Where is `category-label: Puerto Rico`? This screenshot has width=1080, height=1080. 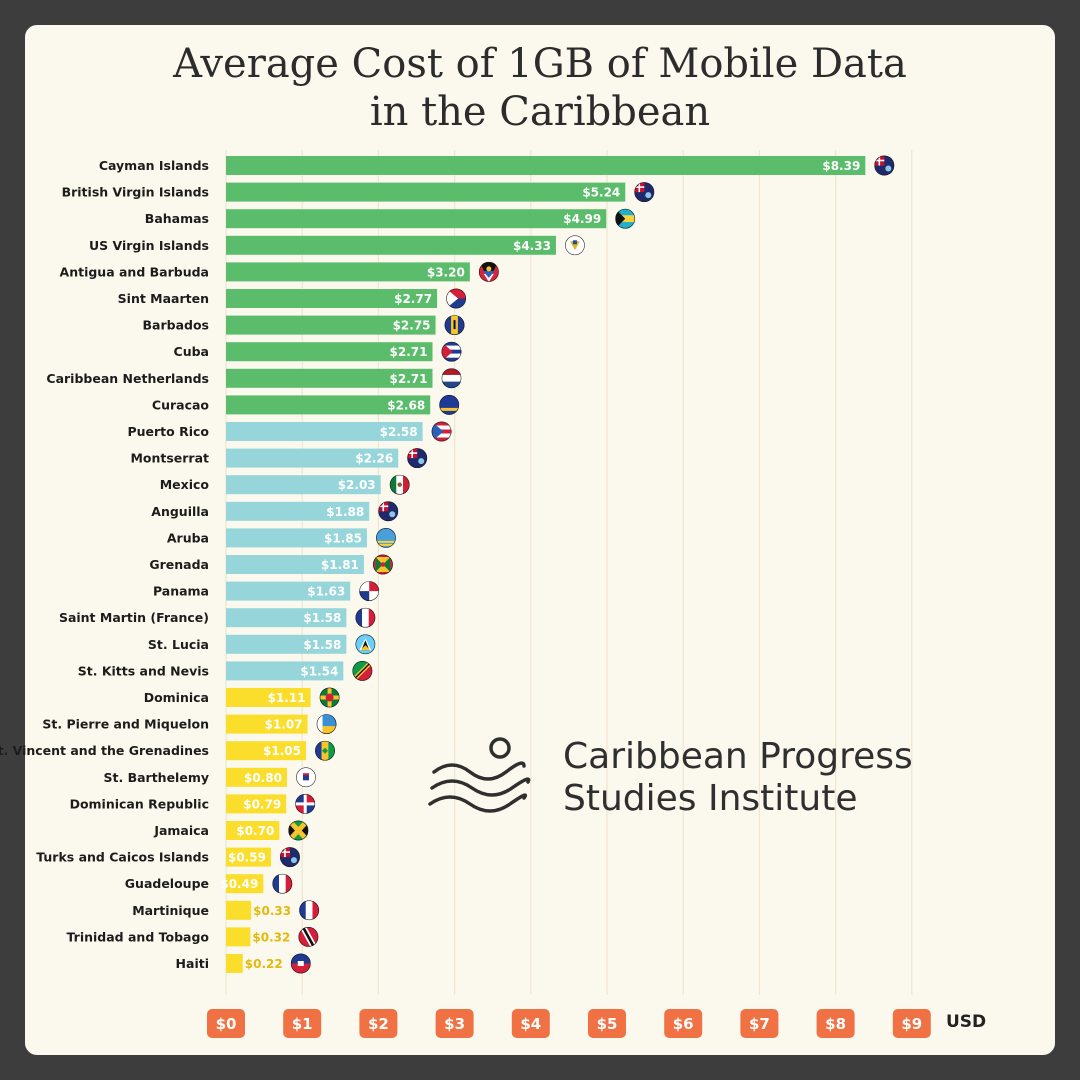
category-label: Puerto Rico is located at coordinates (168, 431).